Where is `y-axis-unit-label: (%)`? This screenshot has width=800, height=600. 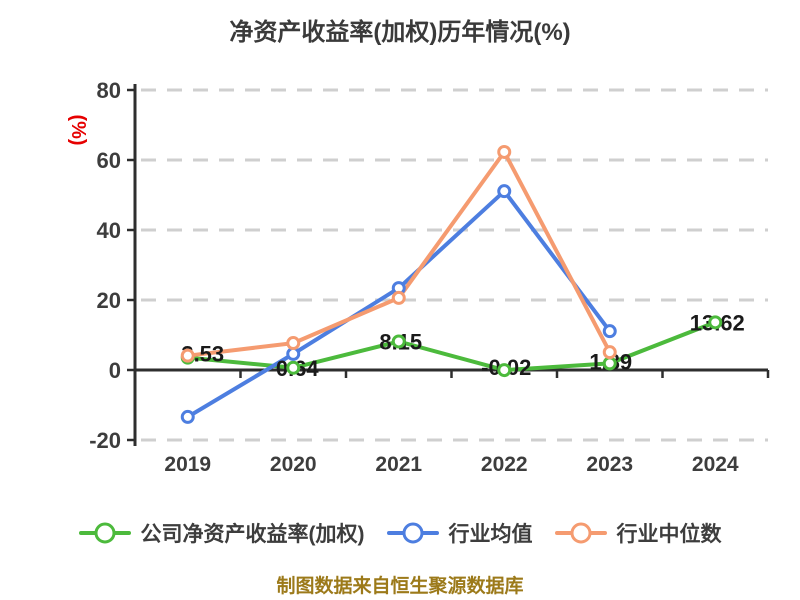
y-axis-unit-label: (%) is located at coordinates (78, 129).